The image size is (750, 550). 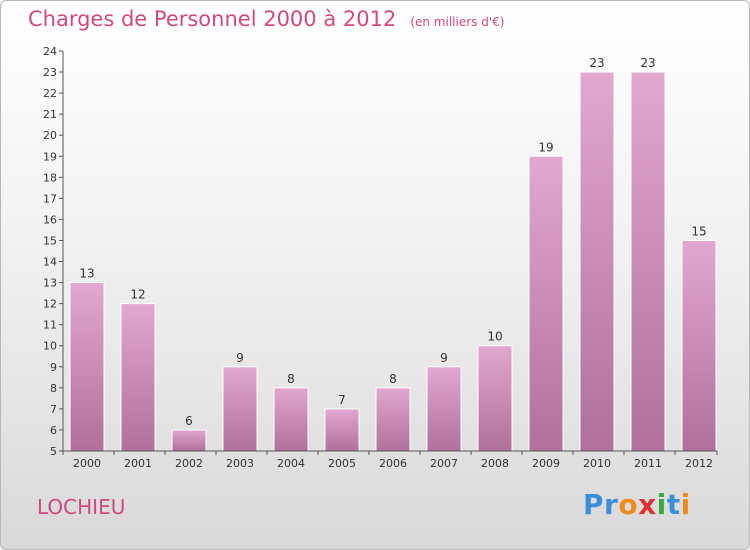 I want to click on x-tick-label: 2004, so click(x=291, y=463).